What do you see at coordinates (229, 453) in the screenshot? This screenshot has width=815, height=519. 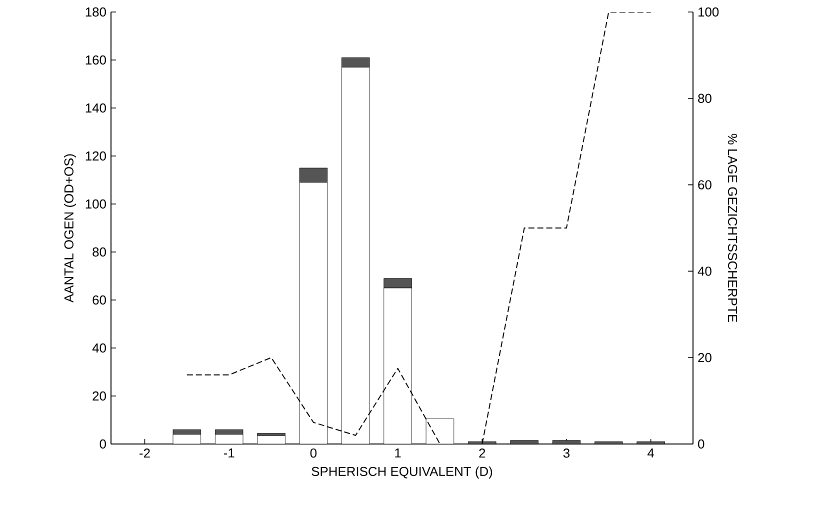 I see `x-tick-label: -1` at bounding box center [229, 453].